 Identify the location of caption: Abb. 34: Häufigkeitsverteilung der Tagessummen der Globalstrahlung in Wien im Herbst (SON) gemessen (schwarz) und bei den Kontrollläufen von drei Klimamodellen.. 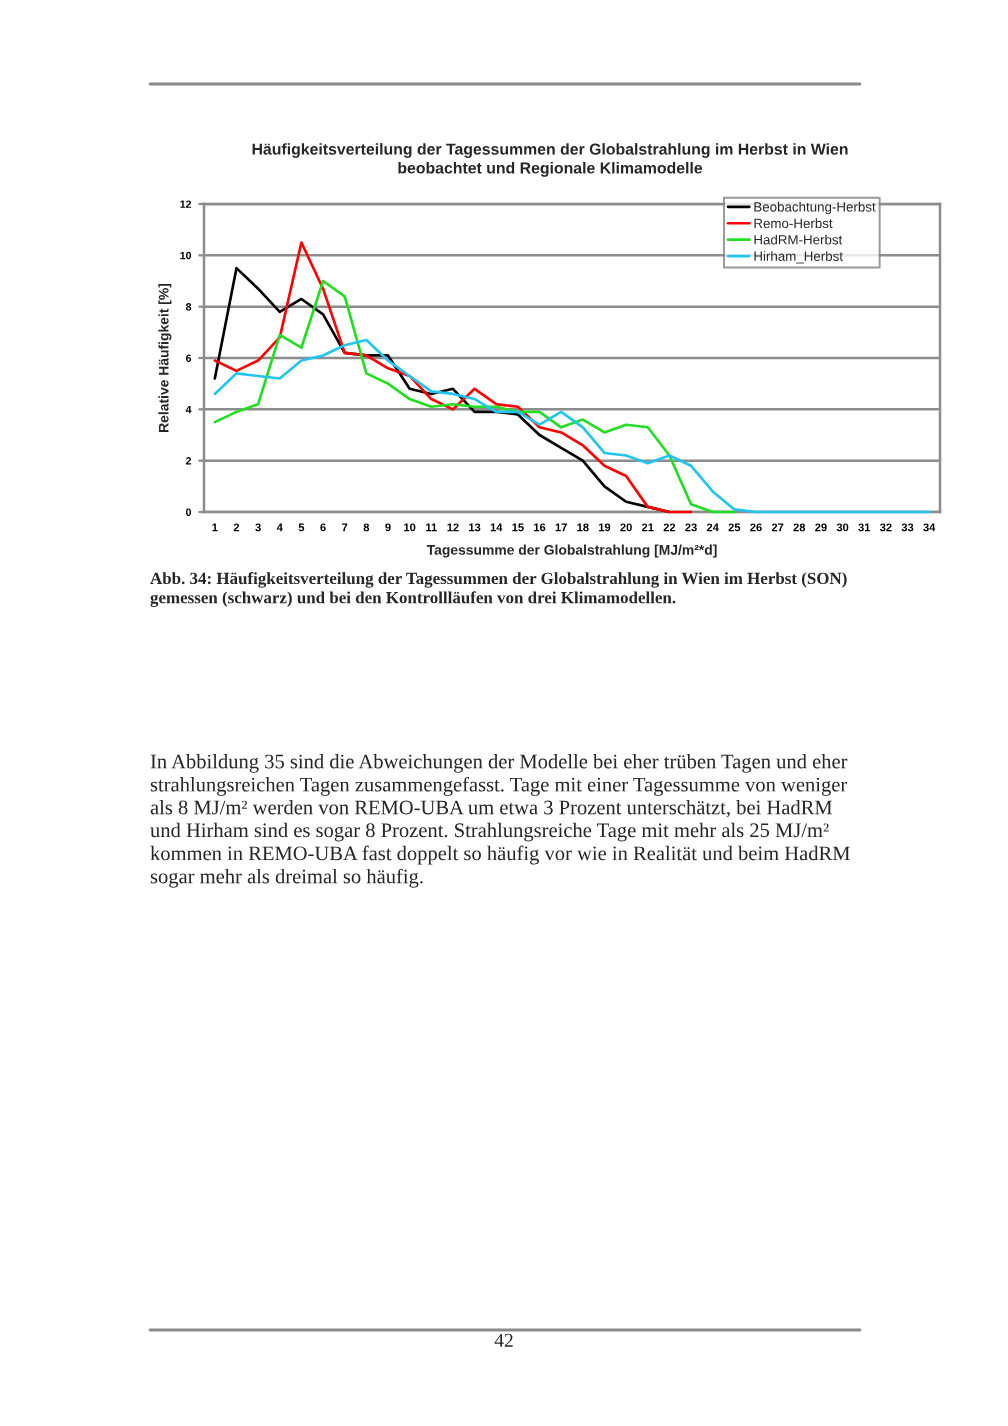
(498, 589).